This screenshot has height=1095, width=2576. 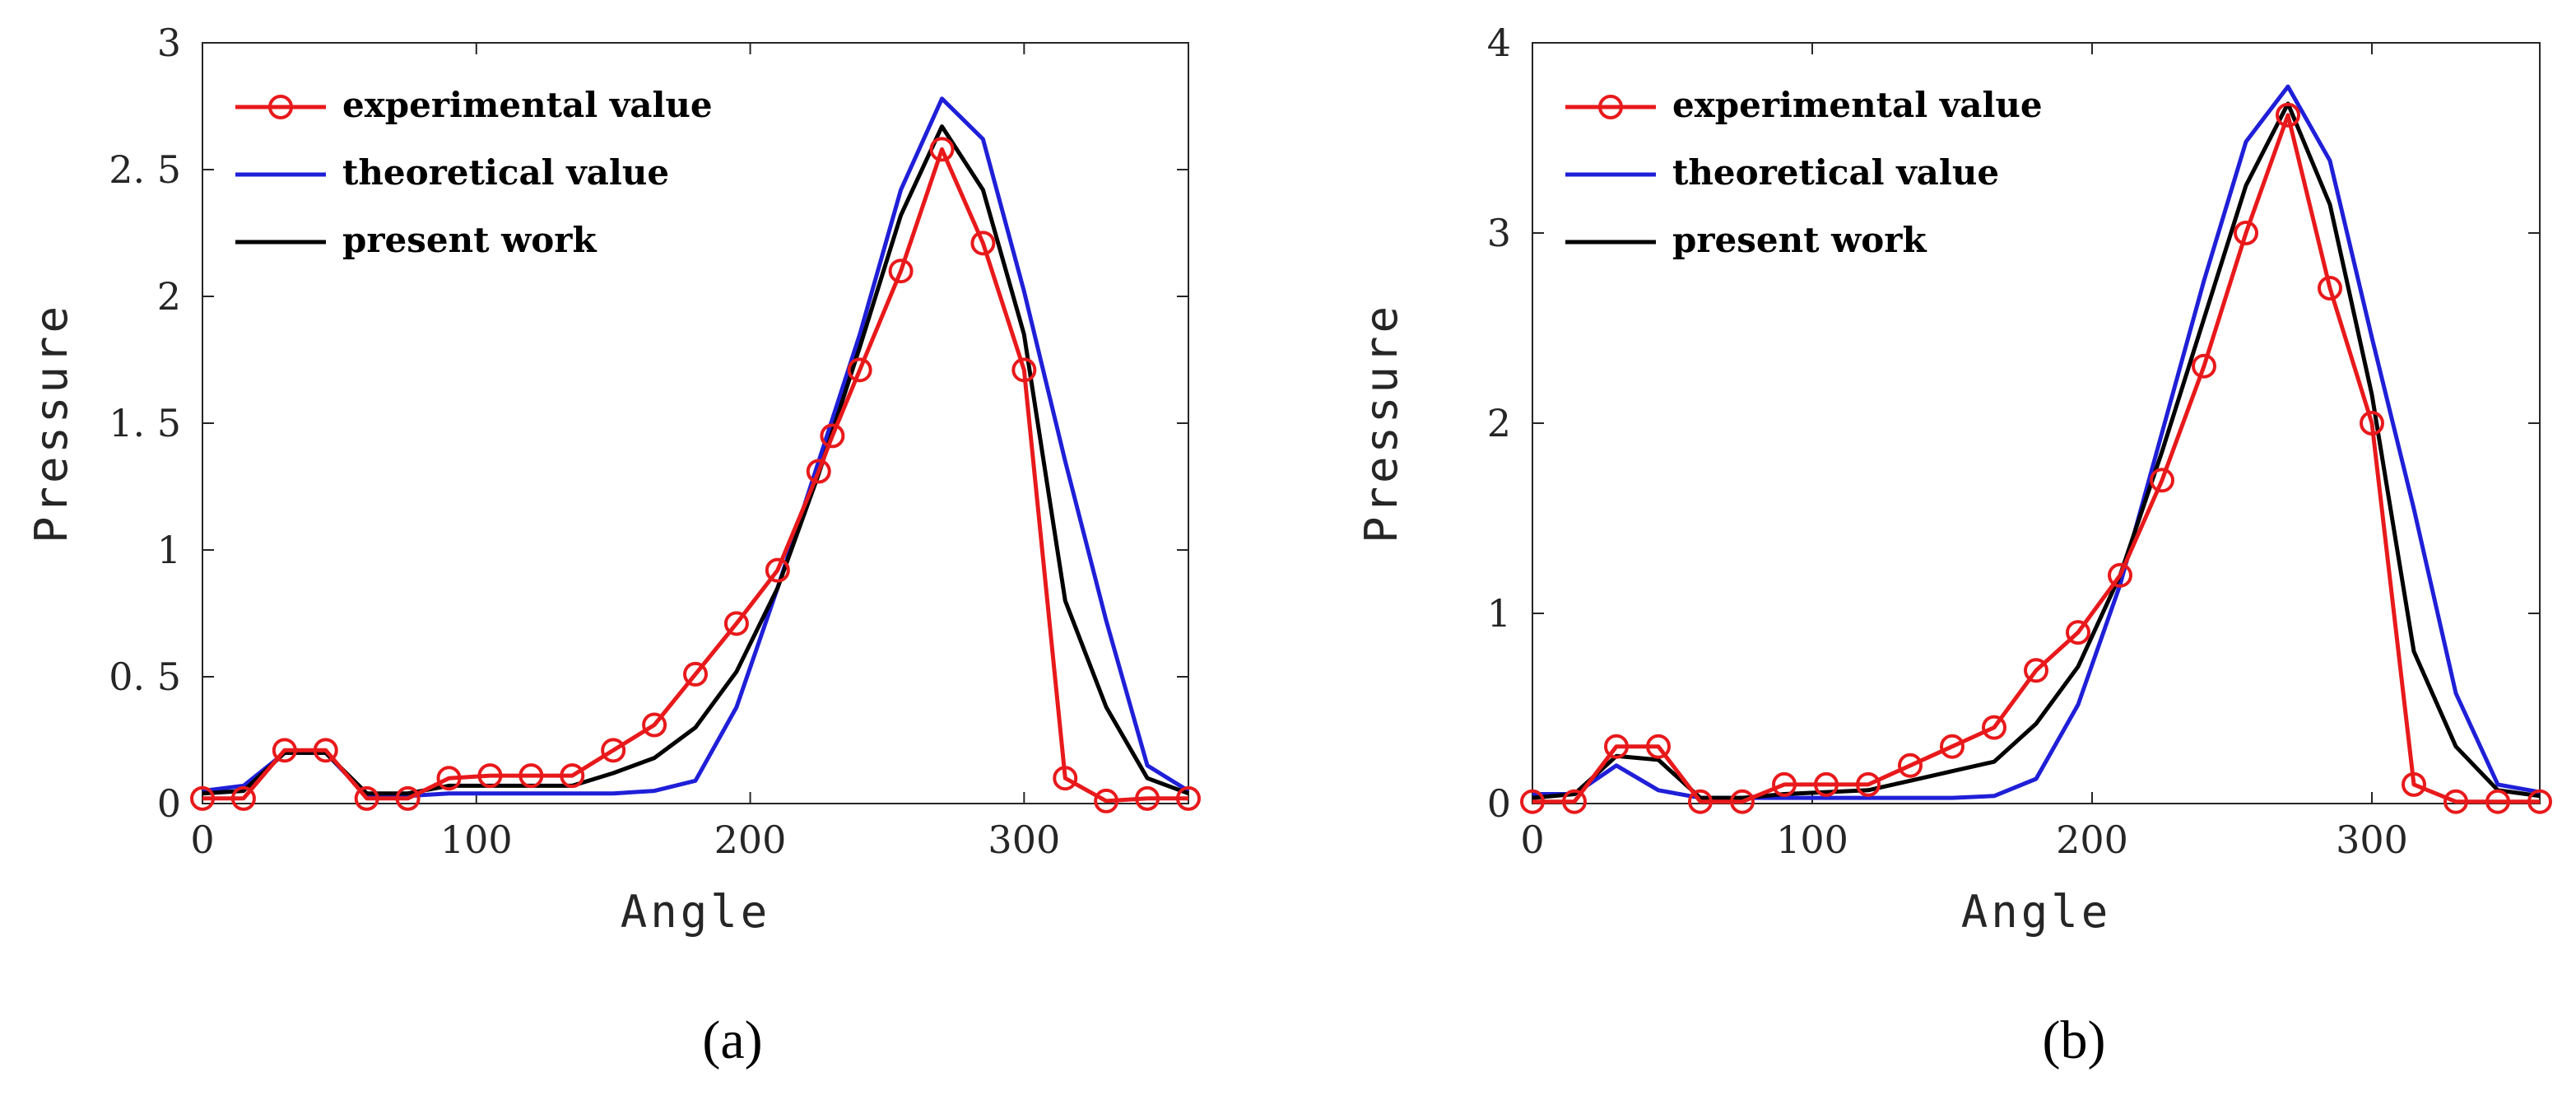 I want to click on panel-label: (b), so click(x=2074, y=1040).